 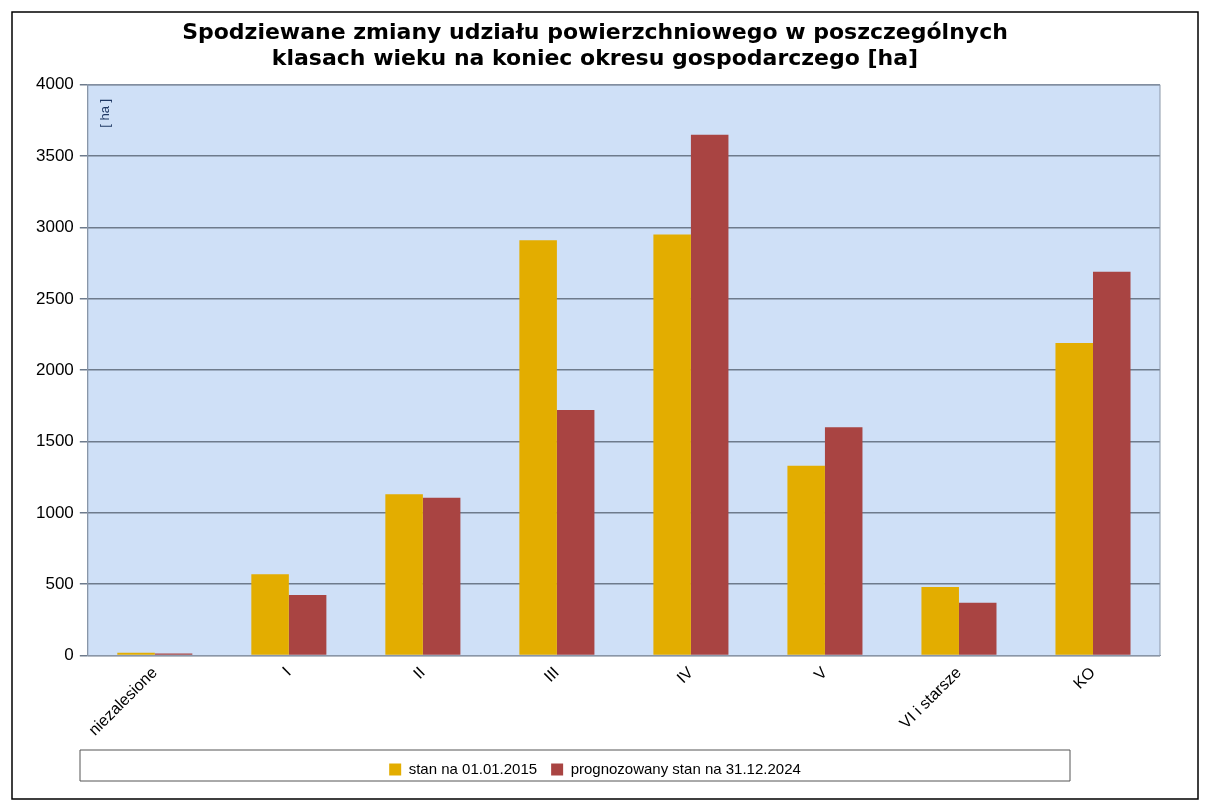 I want to click on y-tick-label: 500, so click(x=59, y=583).